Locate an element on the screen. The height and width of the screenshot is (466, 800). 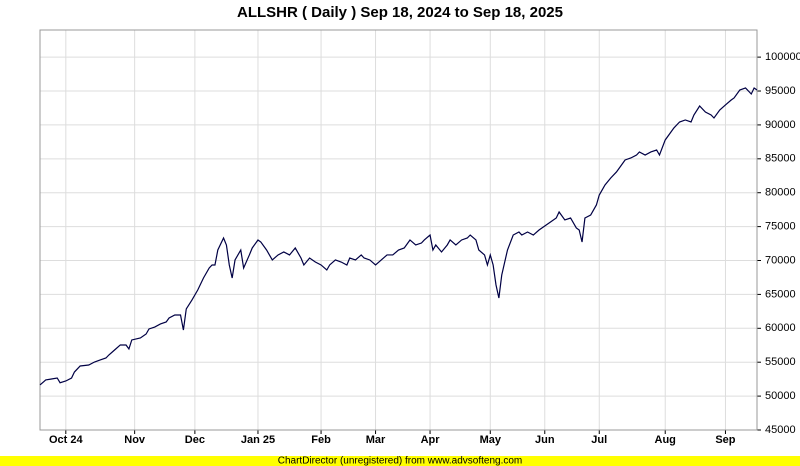
y-tick-label: 80000 is located at coordinates (780, 193).